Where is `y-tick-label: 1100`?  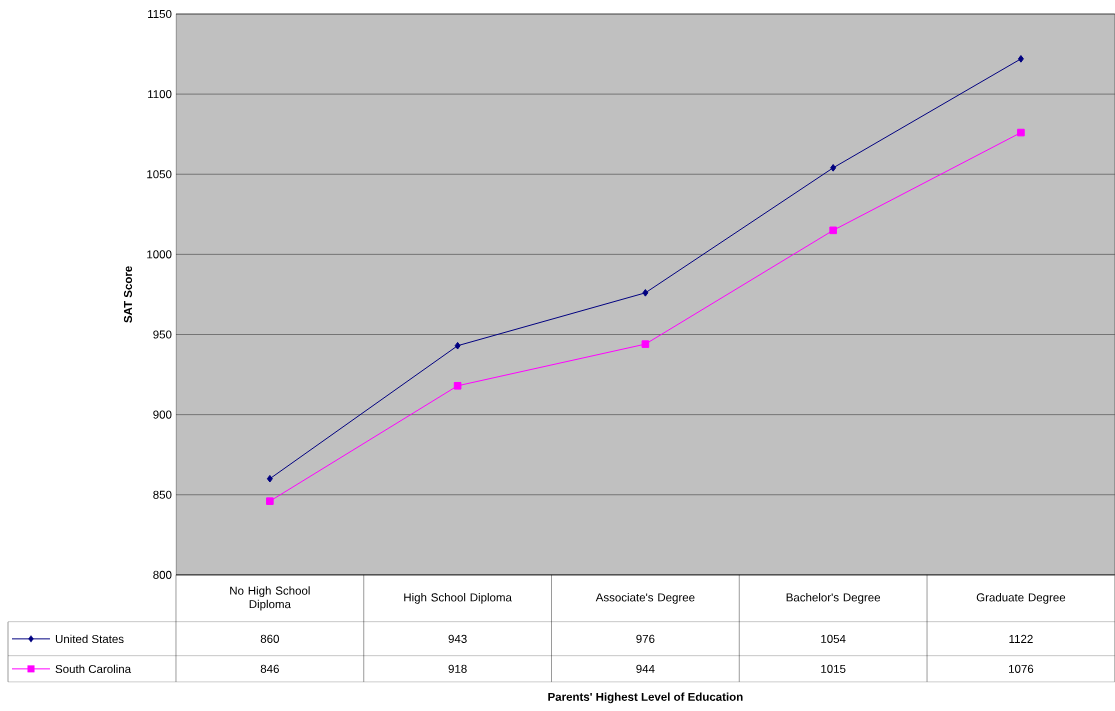 y-tick-label: 1100 is located at coordinates (160, 94).